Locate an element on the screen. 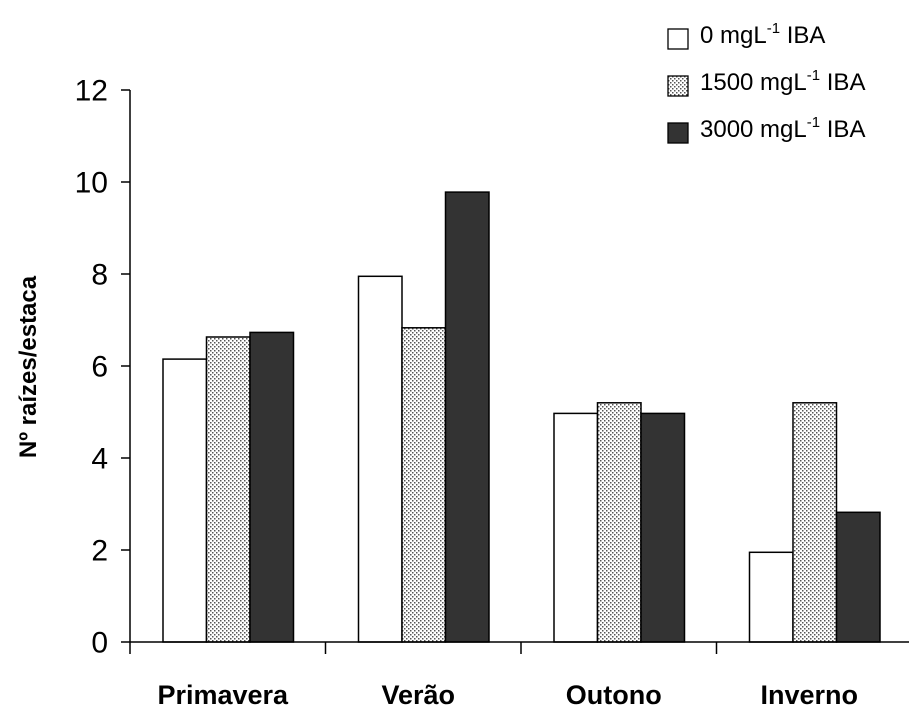 The height and width of the screenshot is (716, 909). y-tick-label: 6 is located at coordinates (99, 367).